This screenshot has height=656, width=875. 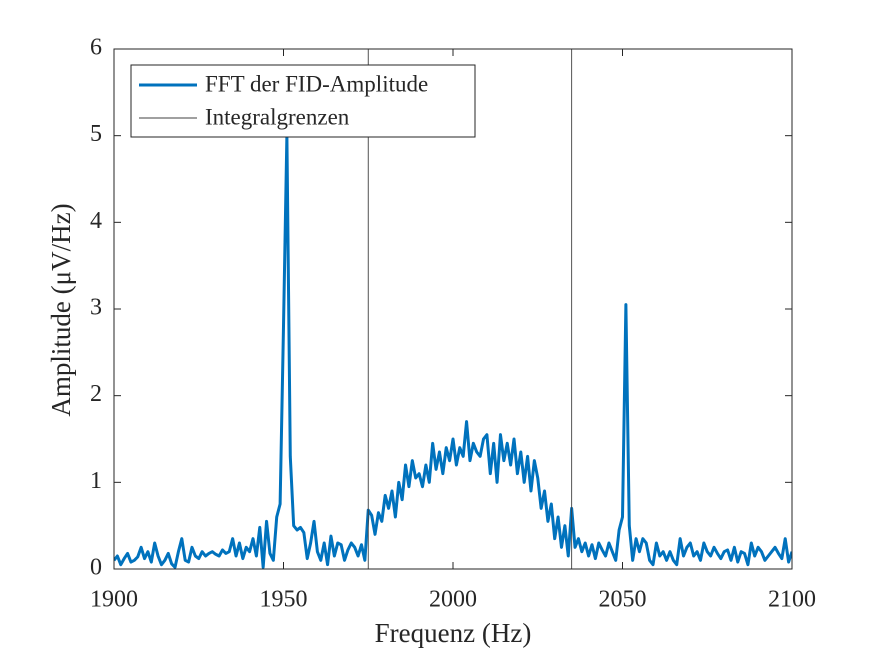 What do you see at coordinates (277, 116) in the screenshot?
I see `legend-label: Integralgrenzen` at bounding box center [277, 116].